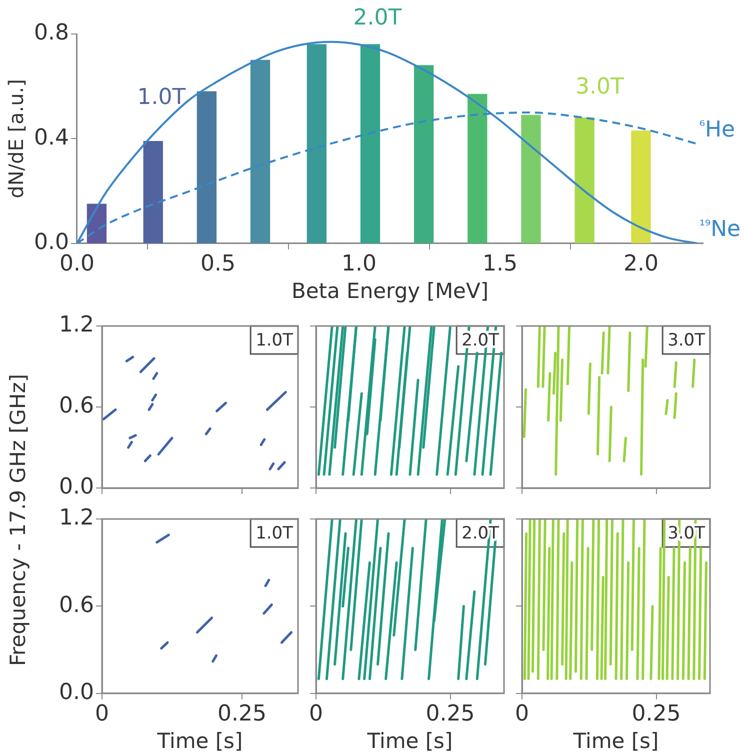 The height and width of the screenshot is (755, 749). What do you see at coordinates (18, 520) in the screenshot?
I see `y-axis-title: Frequency - 17.9 GHz [GHz]` at bounding box center [18, 520].